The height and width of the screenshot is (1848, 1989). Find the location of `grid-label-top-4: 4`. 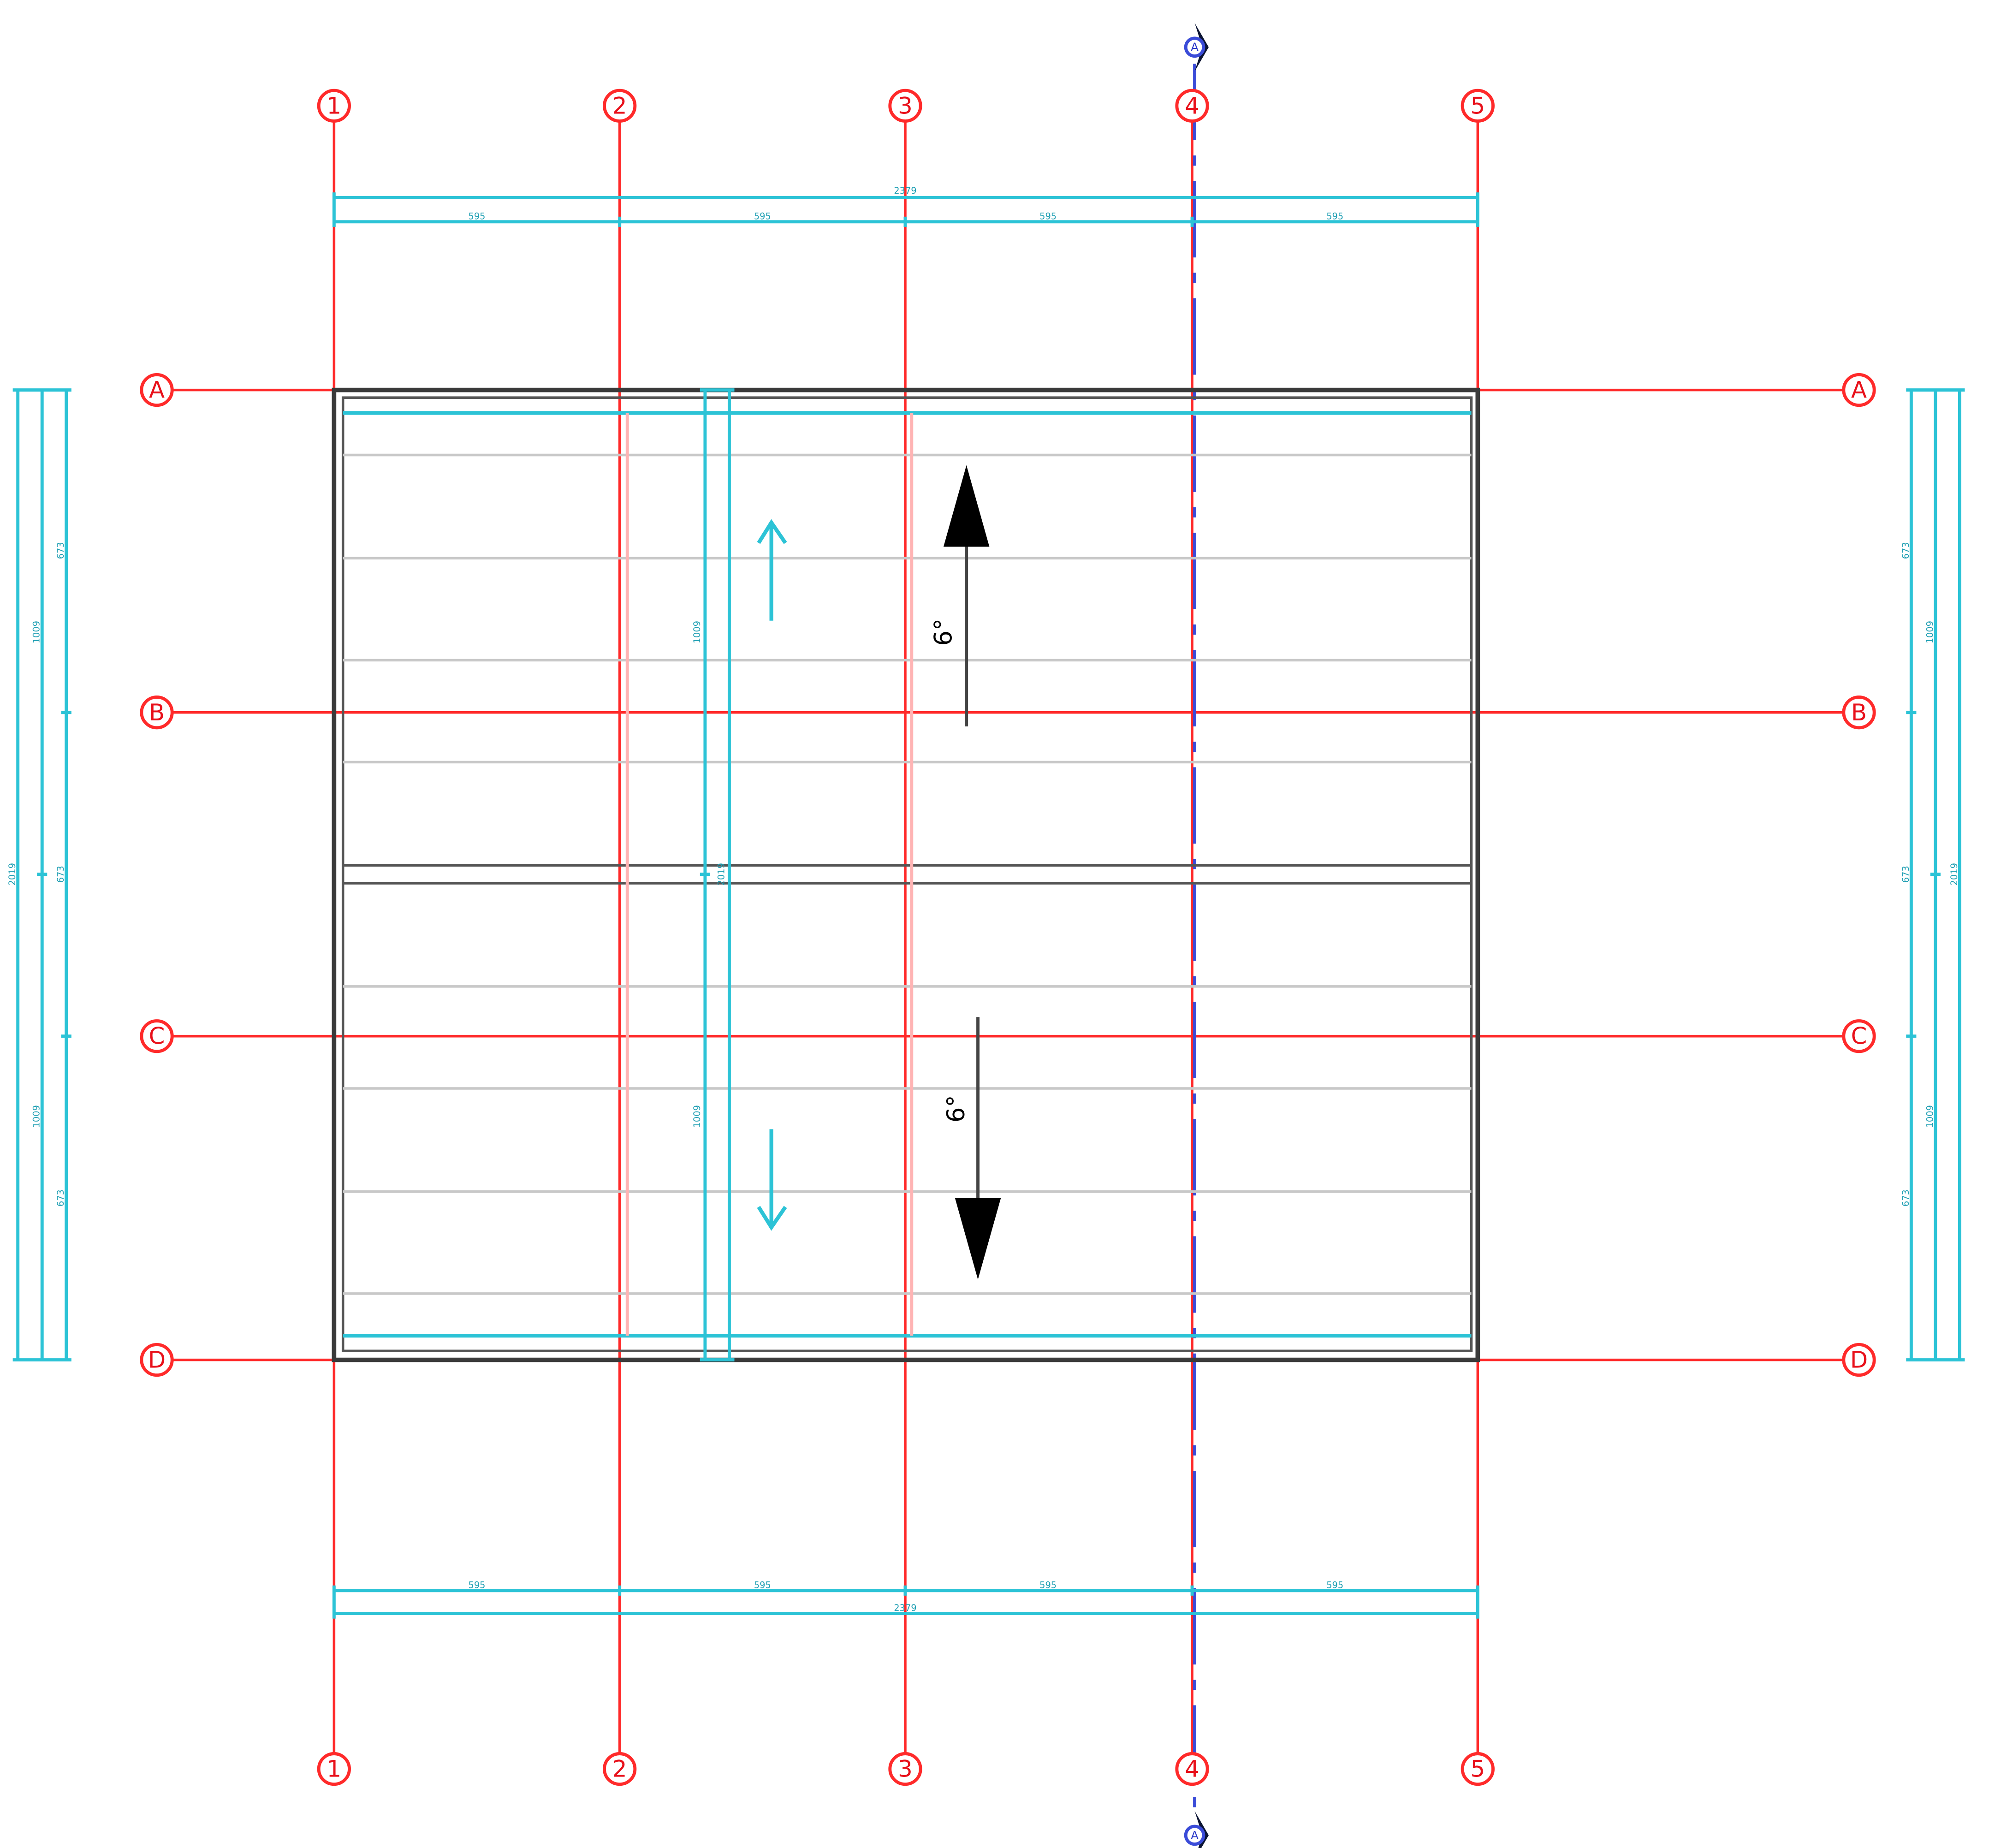

grid-label-top-4: 4 is located at coordinates (1192, 105).